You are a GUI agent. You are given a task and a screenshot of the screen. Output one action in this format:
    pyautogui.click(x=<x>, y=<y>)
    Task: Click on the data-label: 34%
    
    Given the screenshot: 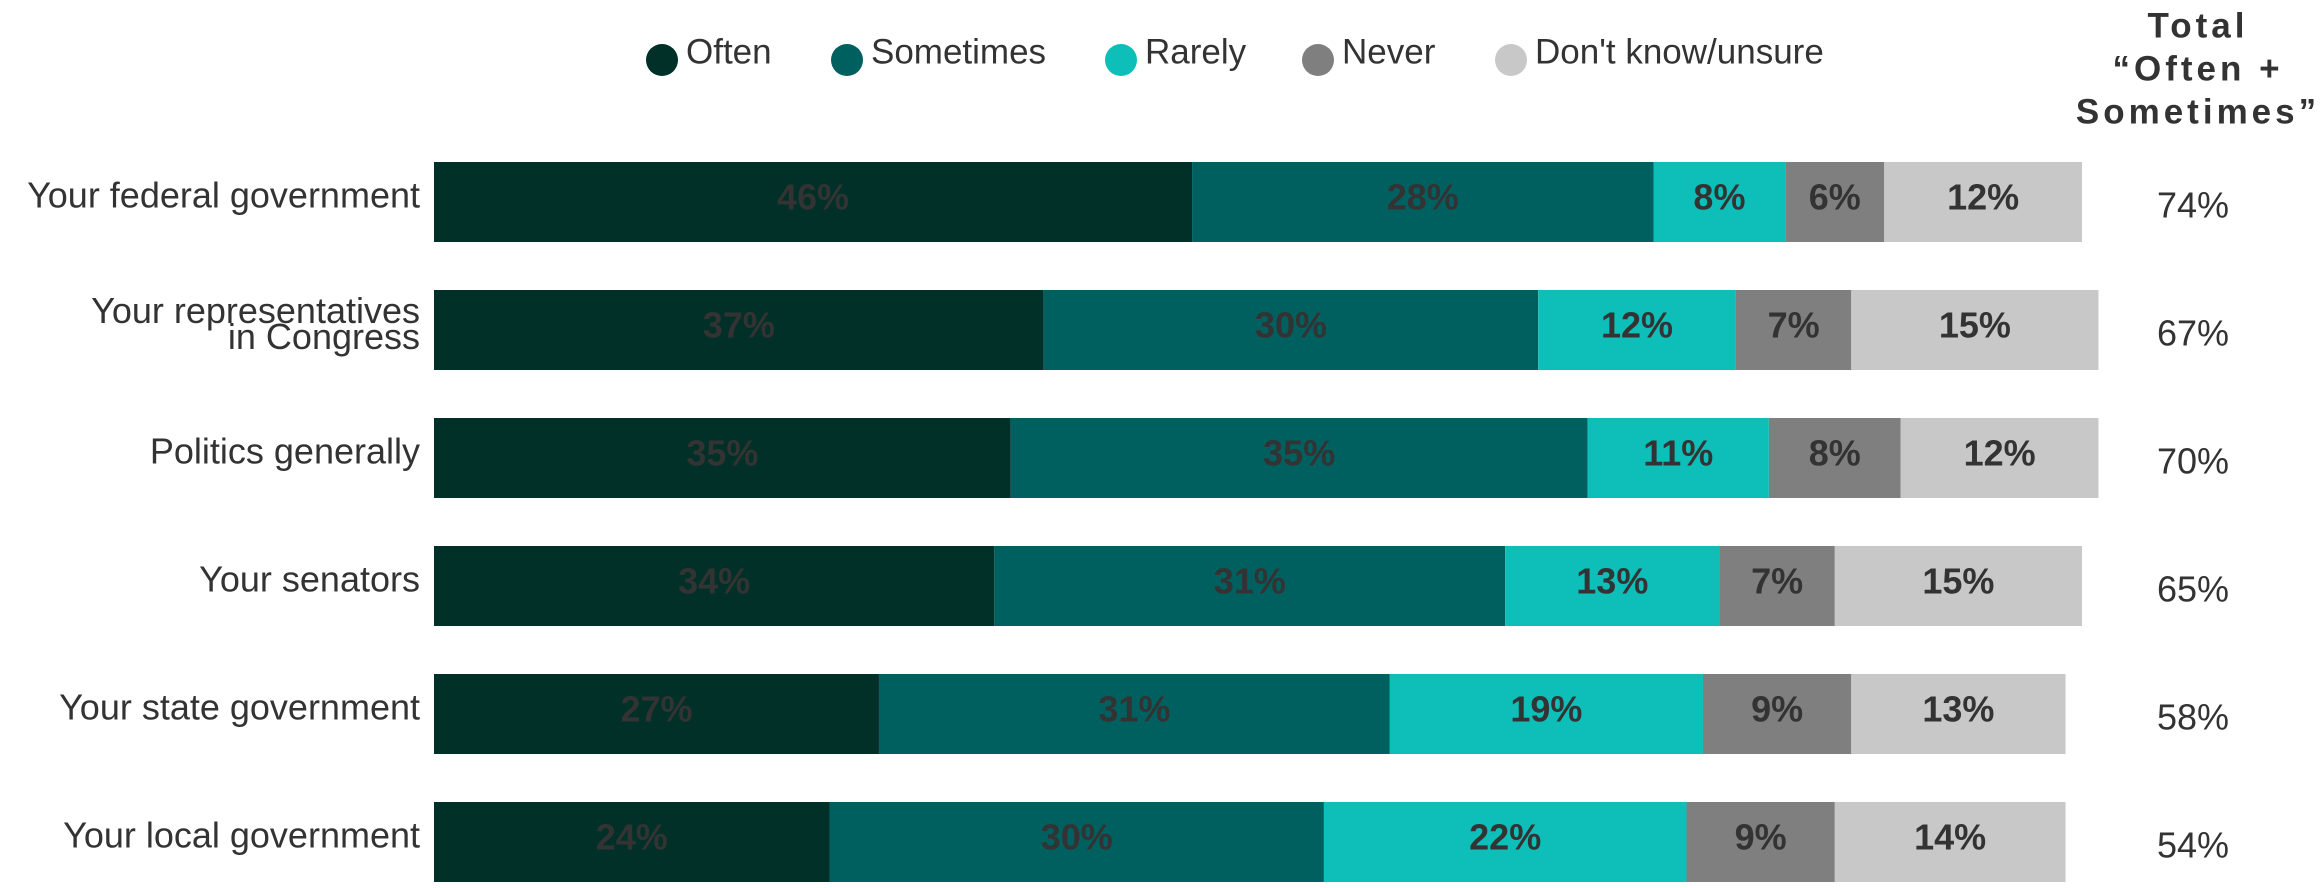 What is the action you would take?
    pyautogui.click(x=714, y=581)
    